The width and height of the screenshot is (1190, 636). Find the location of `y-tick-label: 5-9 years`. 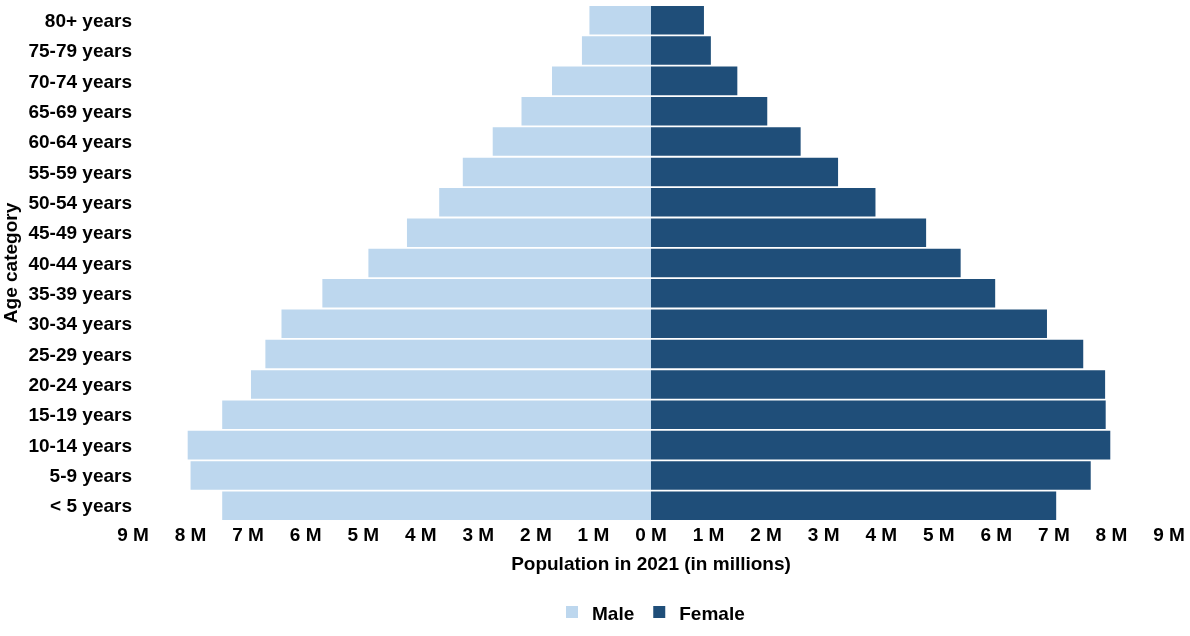

y-tick-label: 5-9 years is located at coordinates (90, 476).